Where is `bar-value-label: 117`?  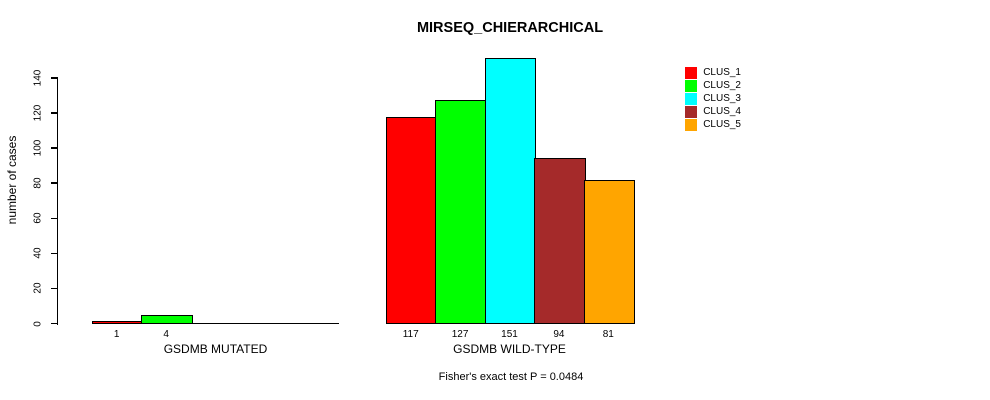 bar-value-label: 117 is located at coordinates (410, 334).